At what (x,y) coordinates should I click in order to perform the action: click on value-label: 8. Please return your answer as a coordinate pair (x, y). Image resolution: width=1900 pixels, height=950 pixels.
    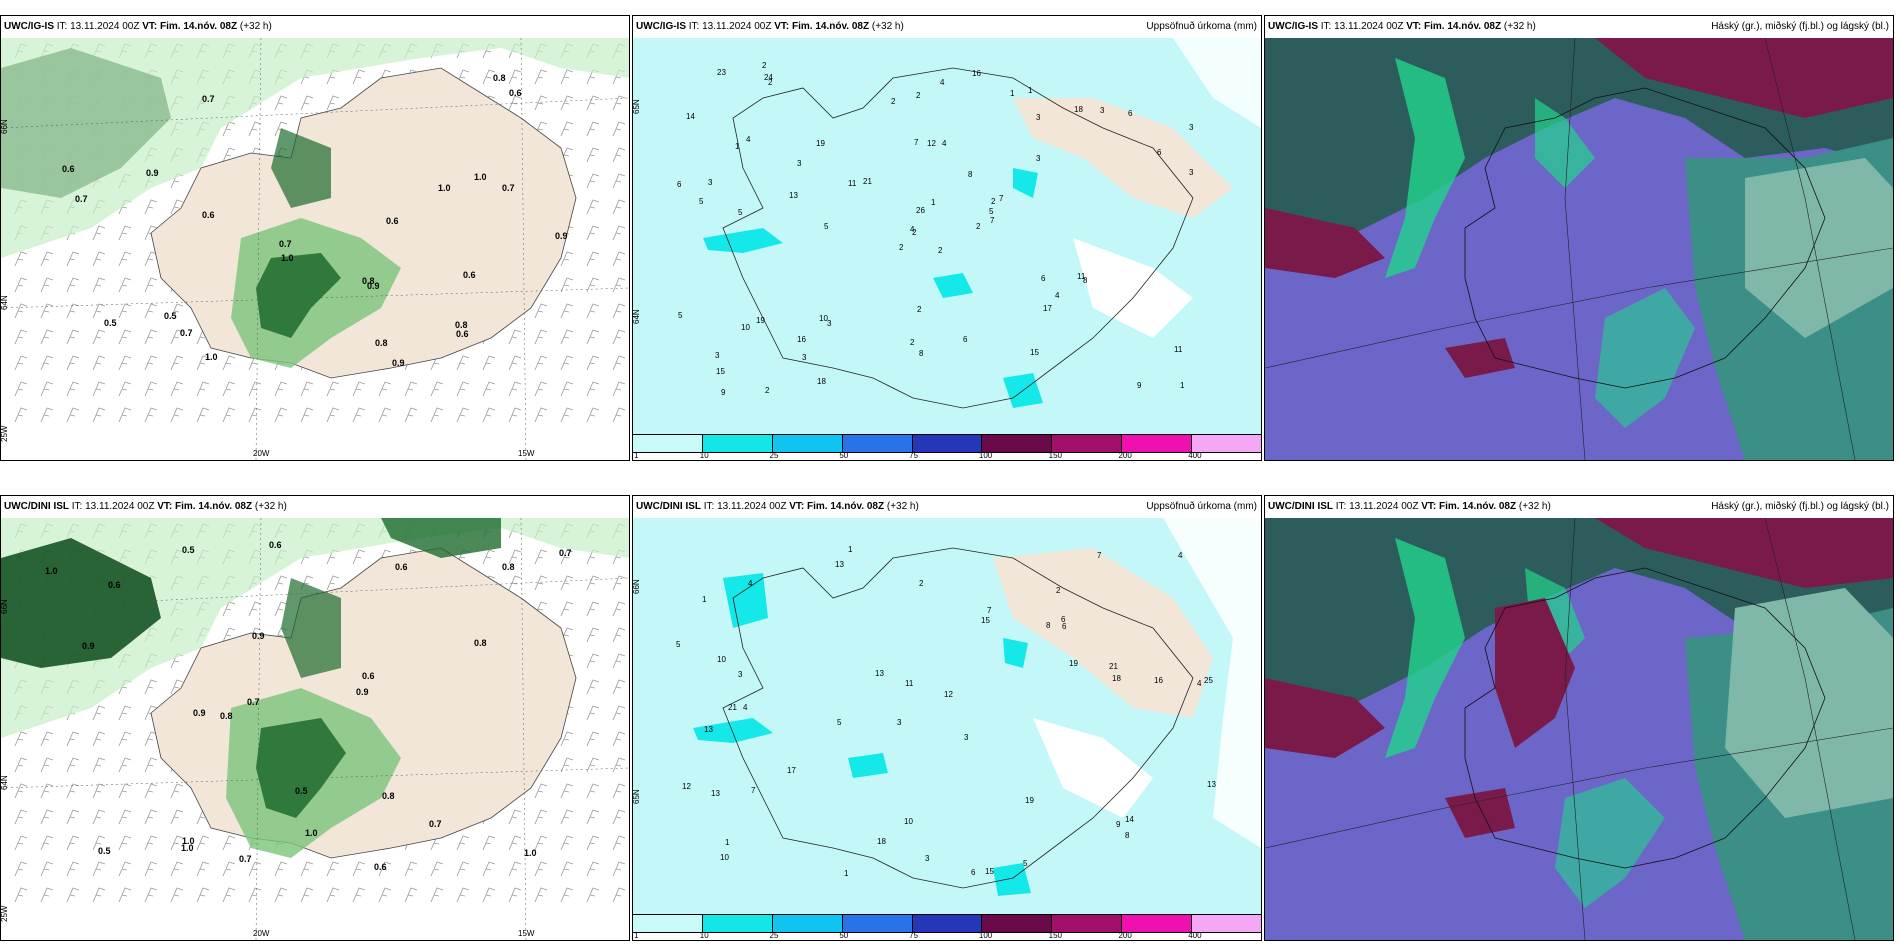
    Looking at the image, I should click on (970, 174).